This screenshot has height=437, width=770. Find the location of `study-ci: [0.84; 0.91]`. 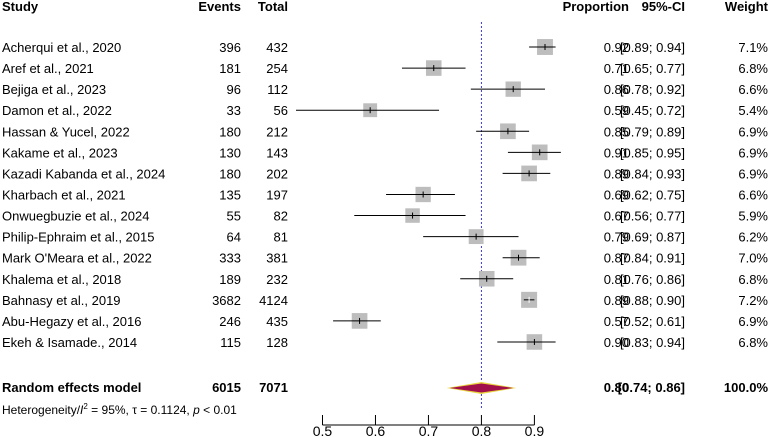

study-ci: [0.84; 0.91] is located at coordinates (652, 258).